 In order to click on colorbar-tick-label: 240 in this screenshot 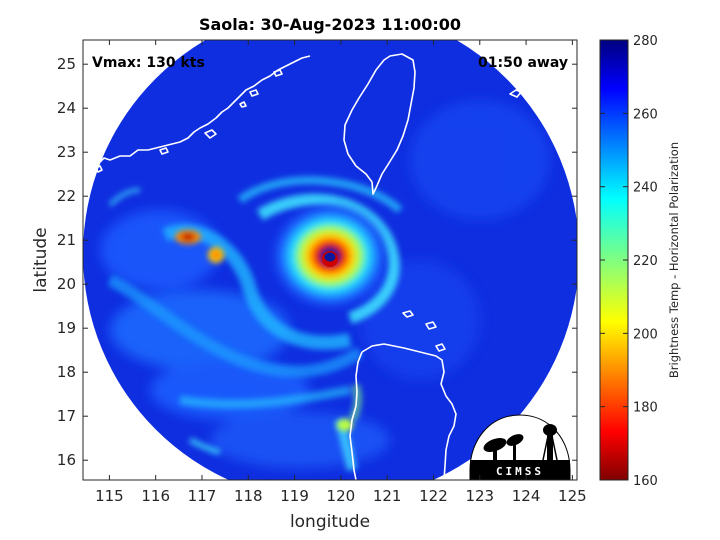, I will do `click(645, 188)`.